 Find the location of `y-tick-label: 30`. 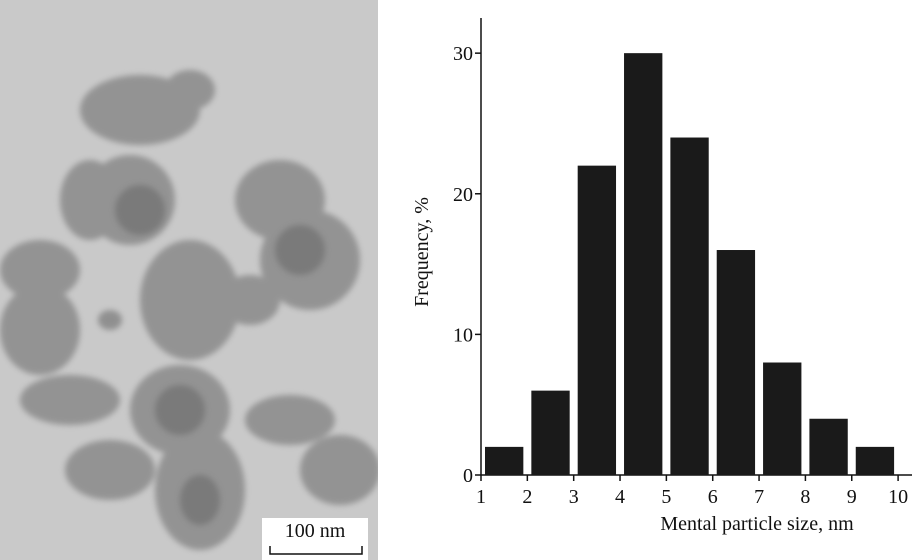

y-tick-label: 30 is located at coordinates (463, 54).